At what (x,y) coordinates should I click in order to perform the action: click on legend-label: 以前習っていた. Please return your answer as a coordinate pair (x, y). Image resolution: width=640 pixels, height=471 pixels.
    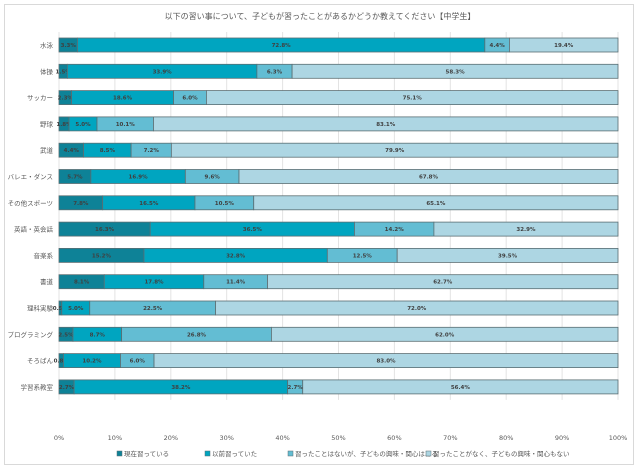
    Looking at the image, I should click on (234, 453).